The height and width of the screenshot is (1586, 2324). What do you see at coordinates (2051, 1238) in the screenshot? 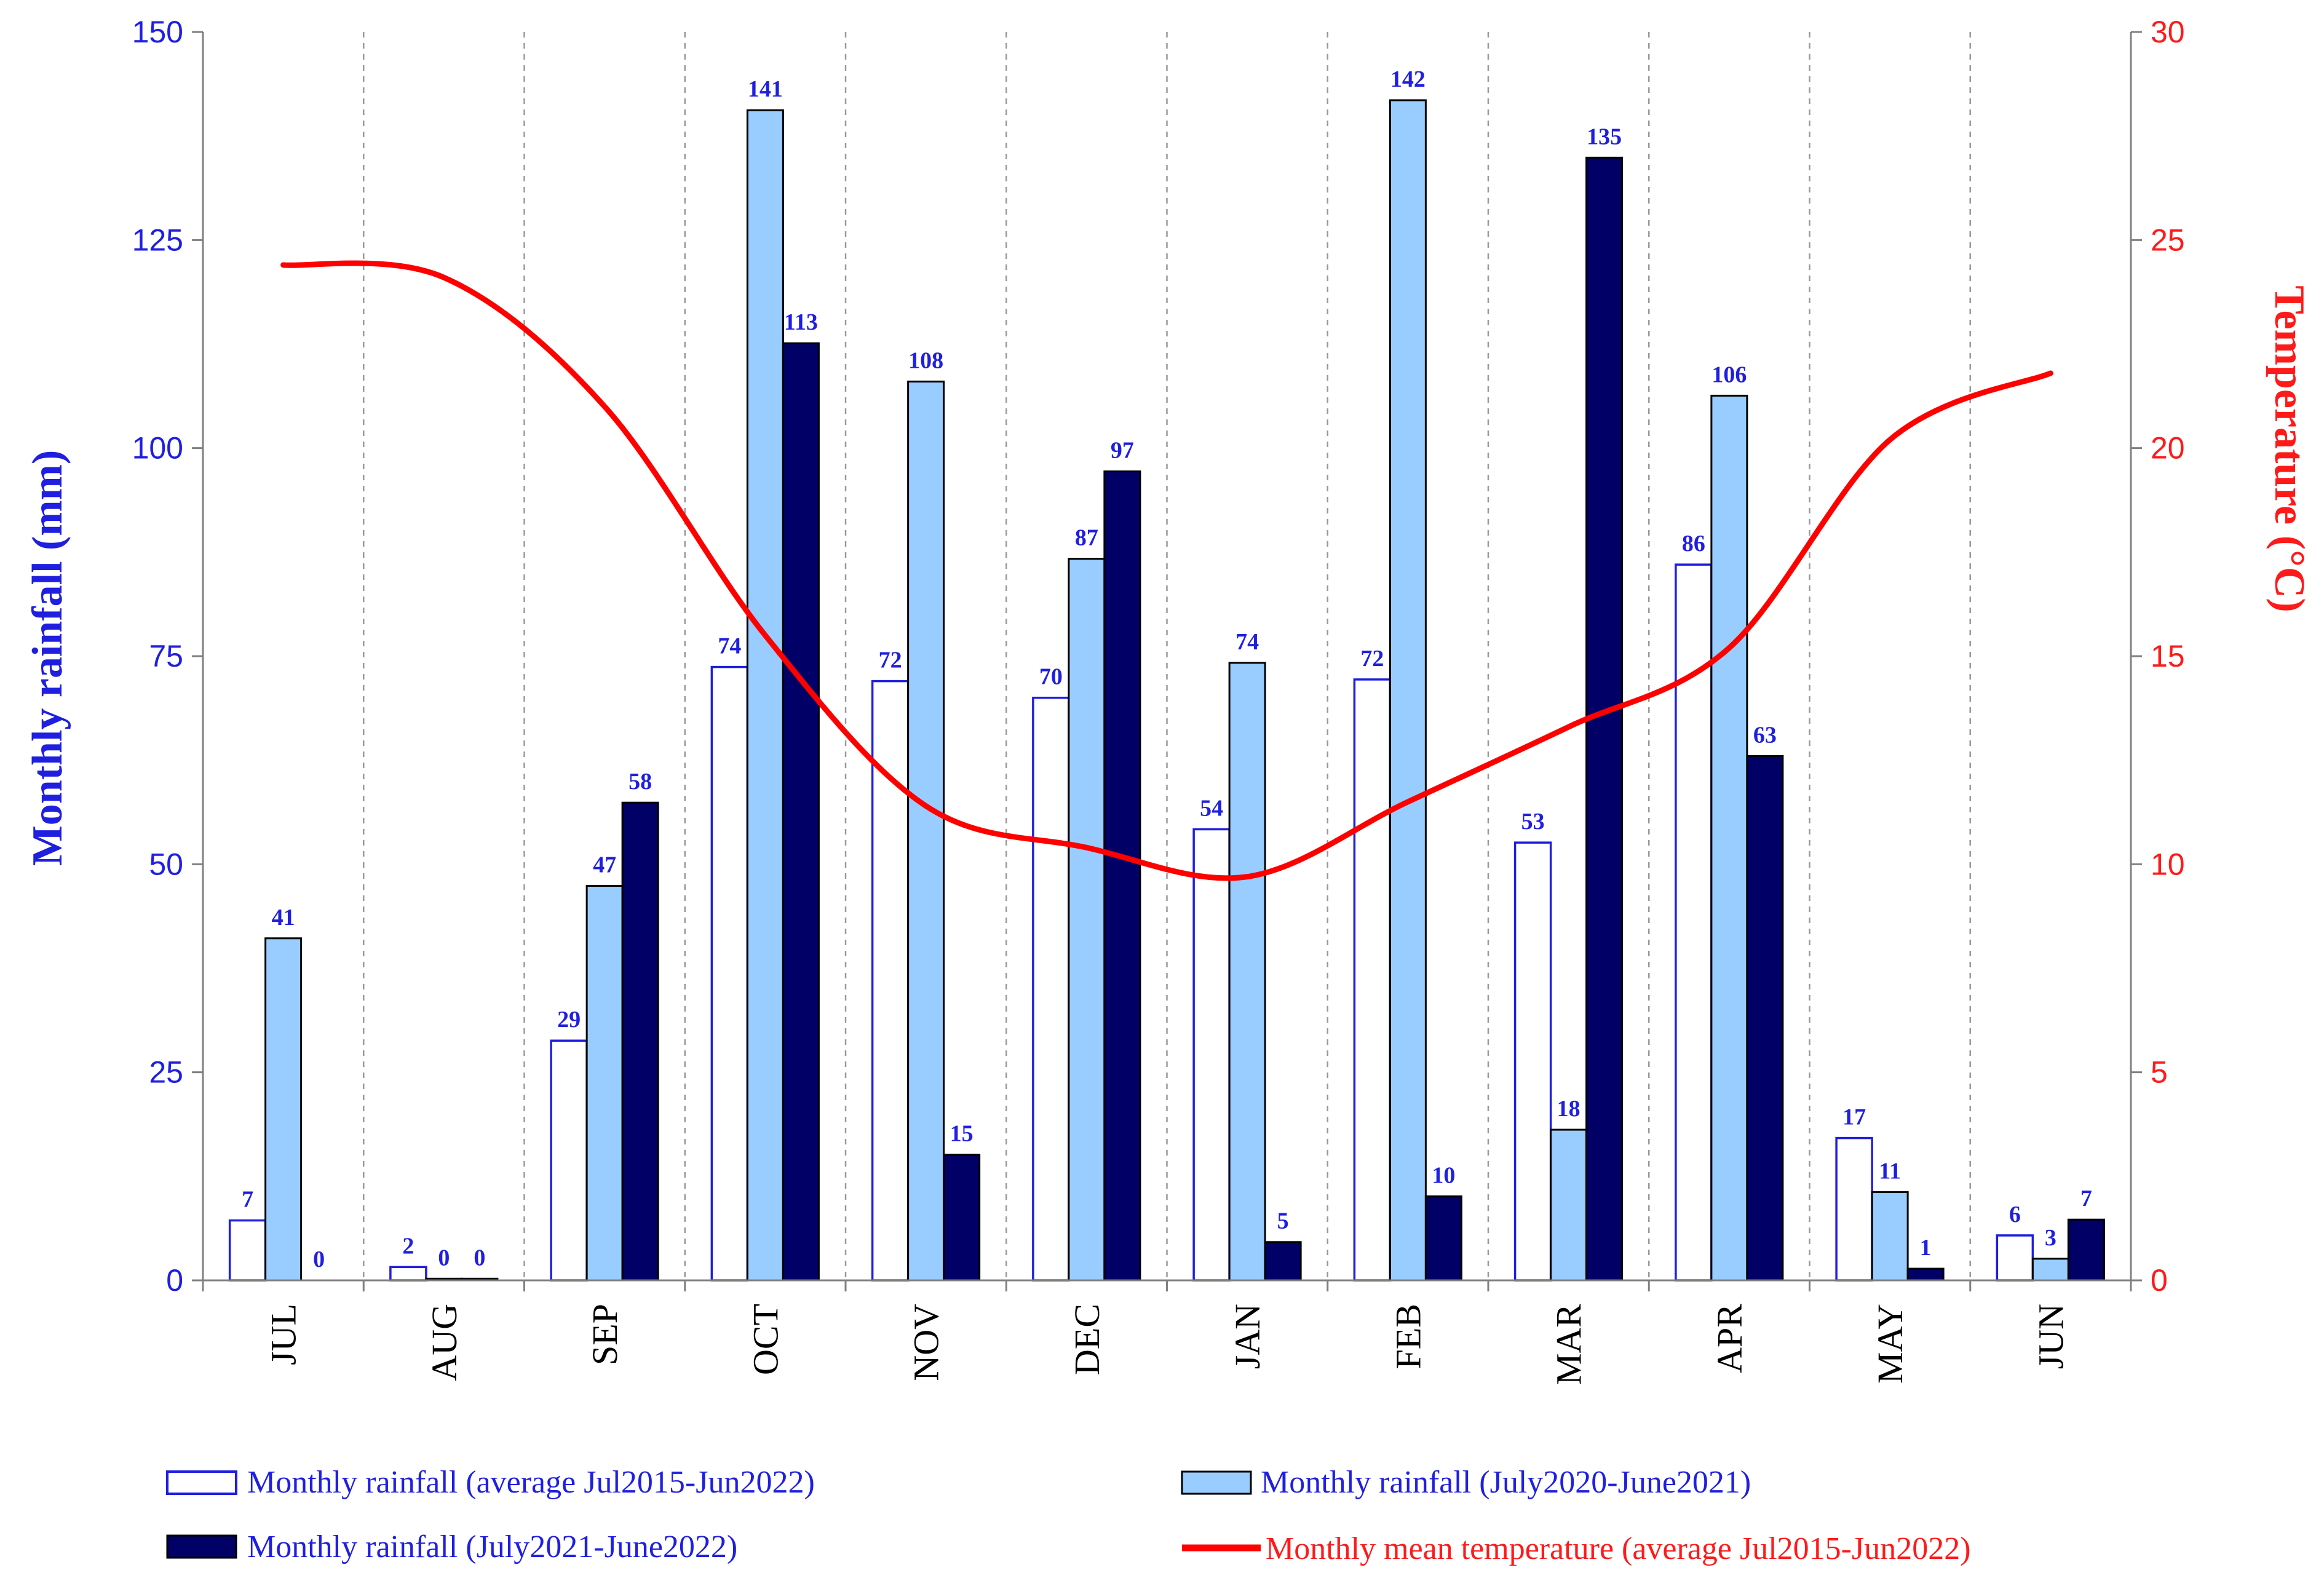
I see `data-label: 3` at bounding box center [2051, 1238].